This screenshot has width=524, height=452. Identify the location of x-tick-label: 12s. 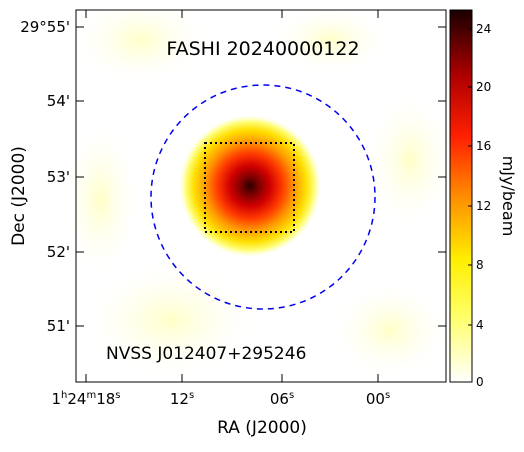
(182, 399).